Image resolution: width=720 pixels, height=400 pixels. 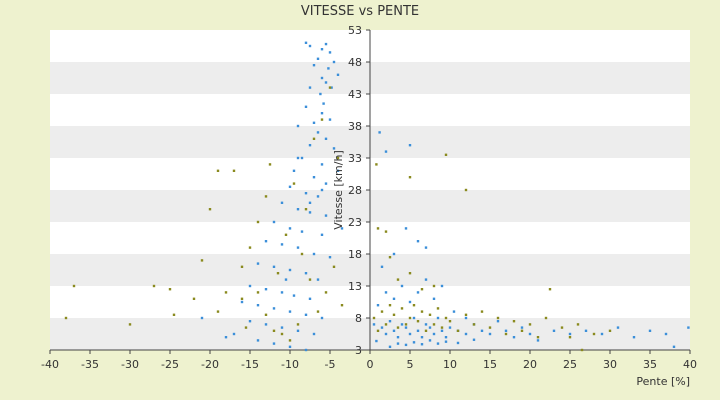 I want to click on y-tick-label: 18, so click(x=355, y=254).